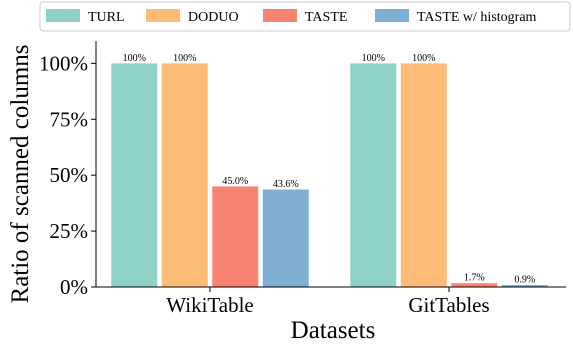 The height and width of the screenshot is (347, 573). I want to click on x-tick-label-gittables: GitTables, so click(448, 305).